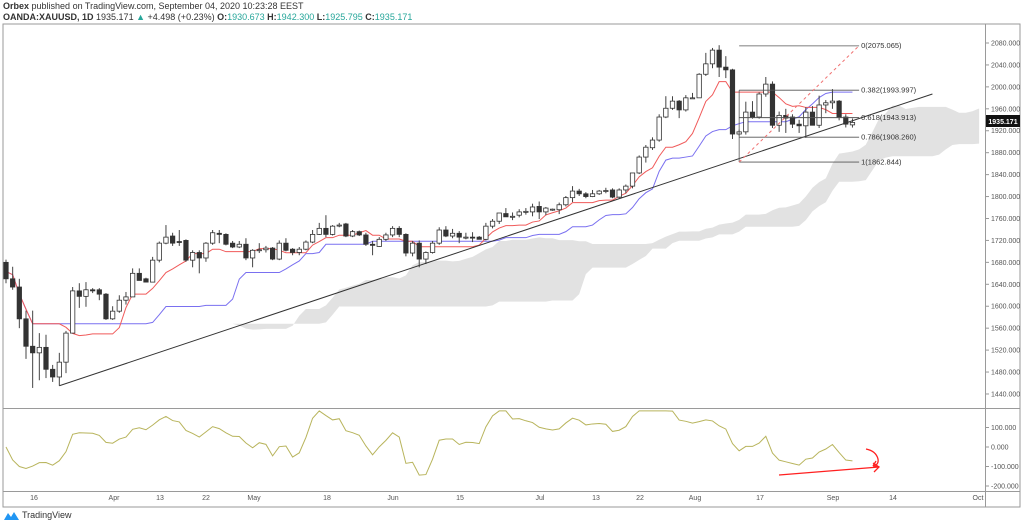  What do you see at coordinates (1003, 121) in the screenshot?
I see `last-price-badge: 1935.171` at bounding box center [1003, 121].